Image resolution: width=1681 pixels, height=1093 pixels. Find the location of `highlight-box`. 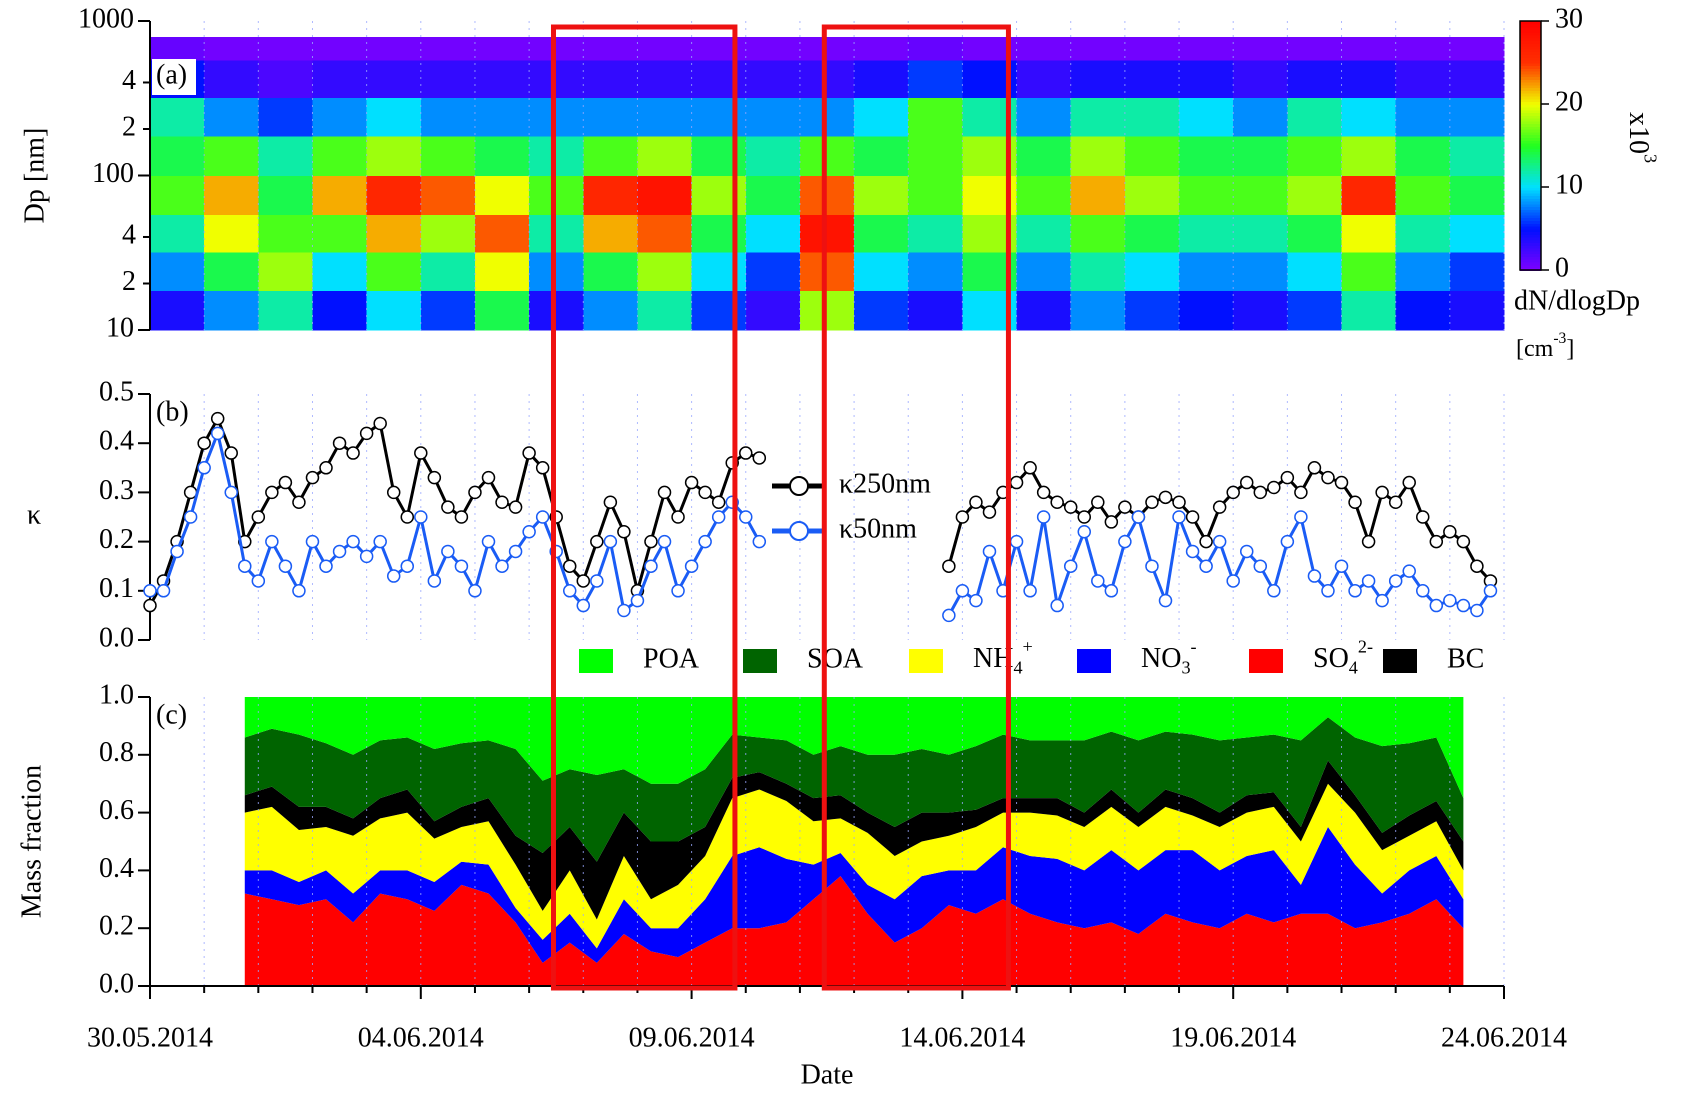

highlight-box is located at coordinates (644, 507).